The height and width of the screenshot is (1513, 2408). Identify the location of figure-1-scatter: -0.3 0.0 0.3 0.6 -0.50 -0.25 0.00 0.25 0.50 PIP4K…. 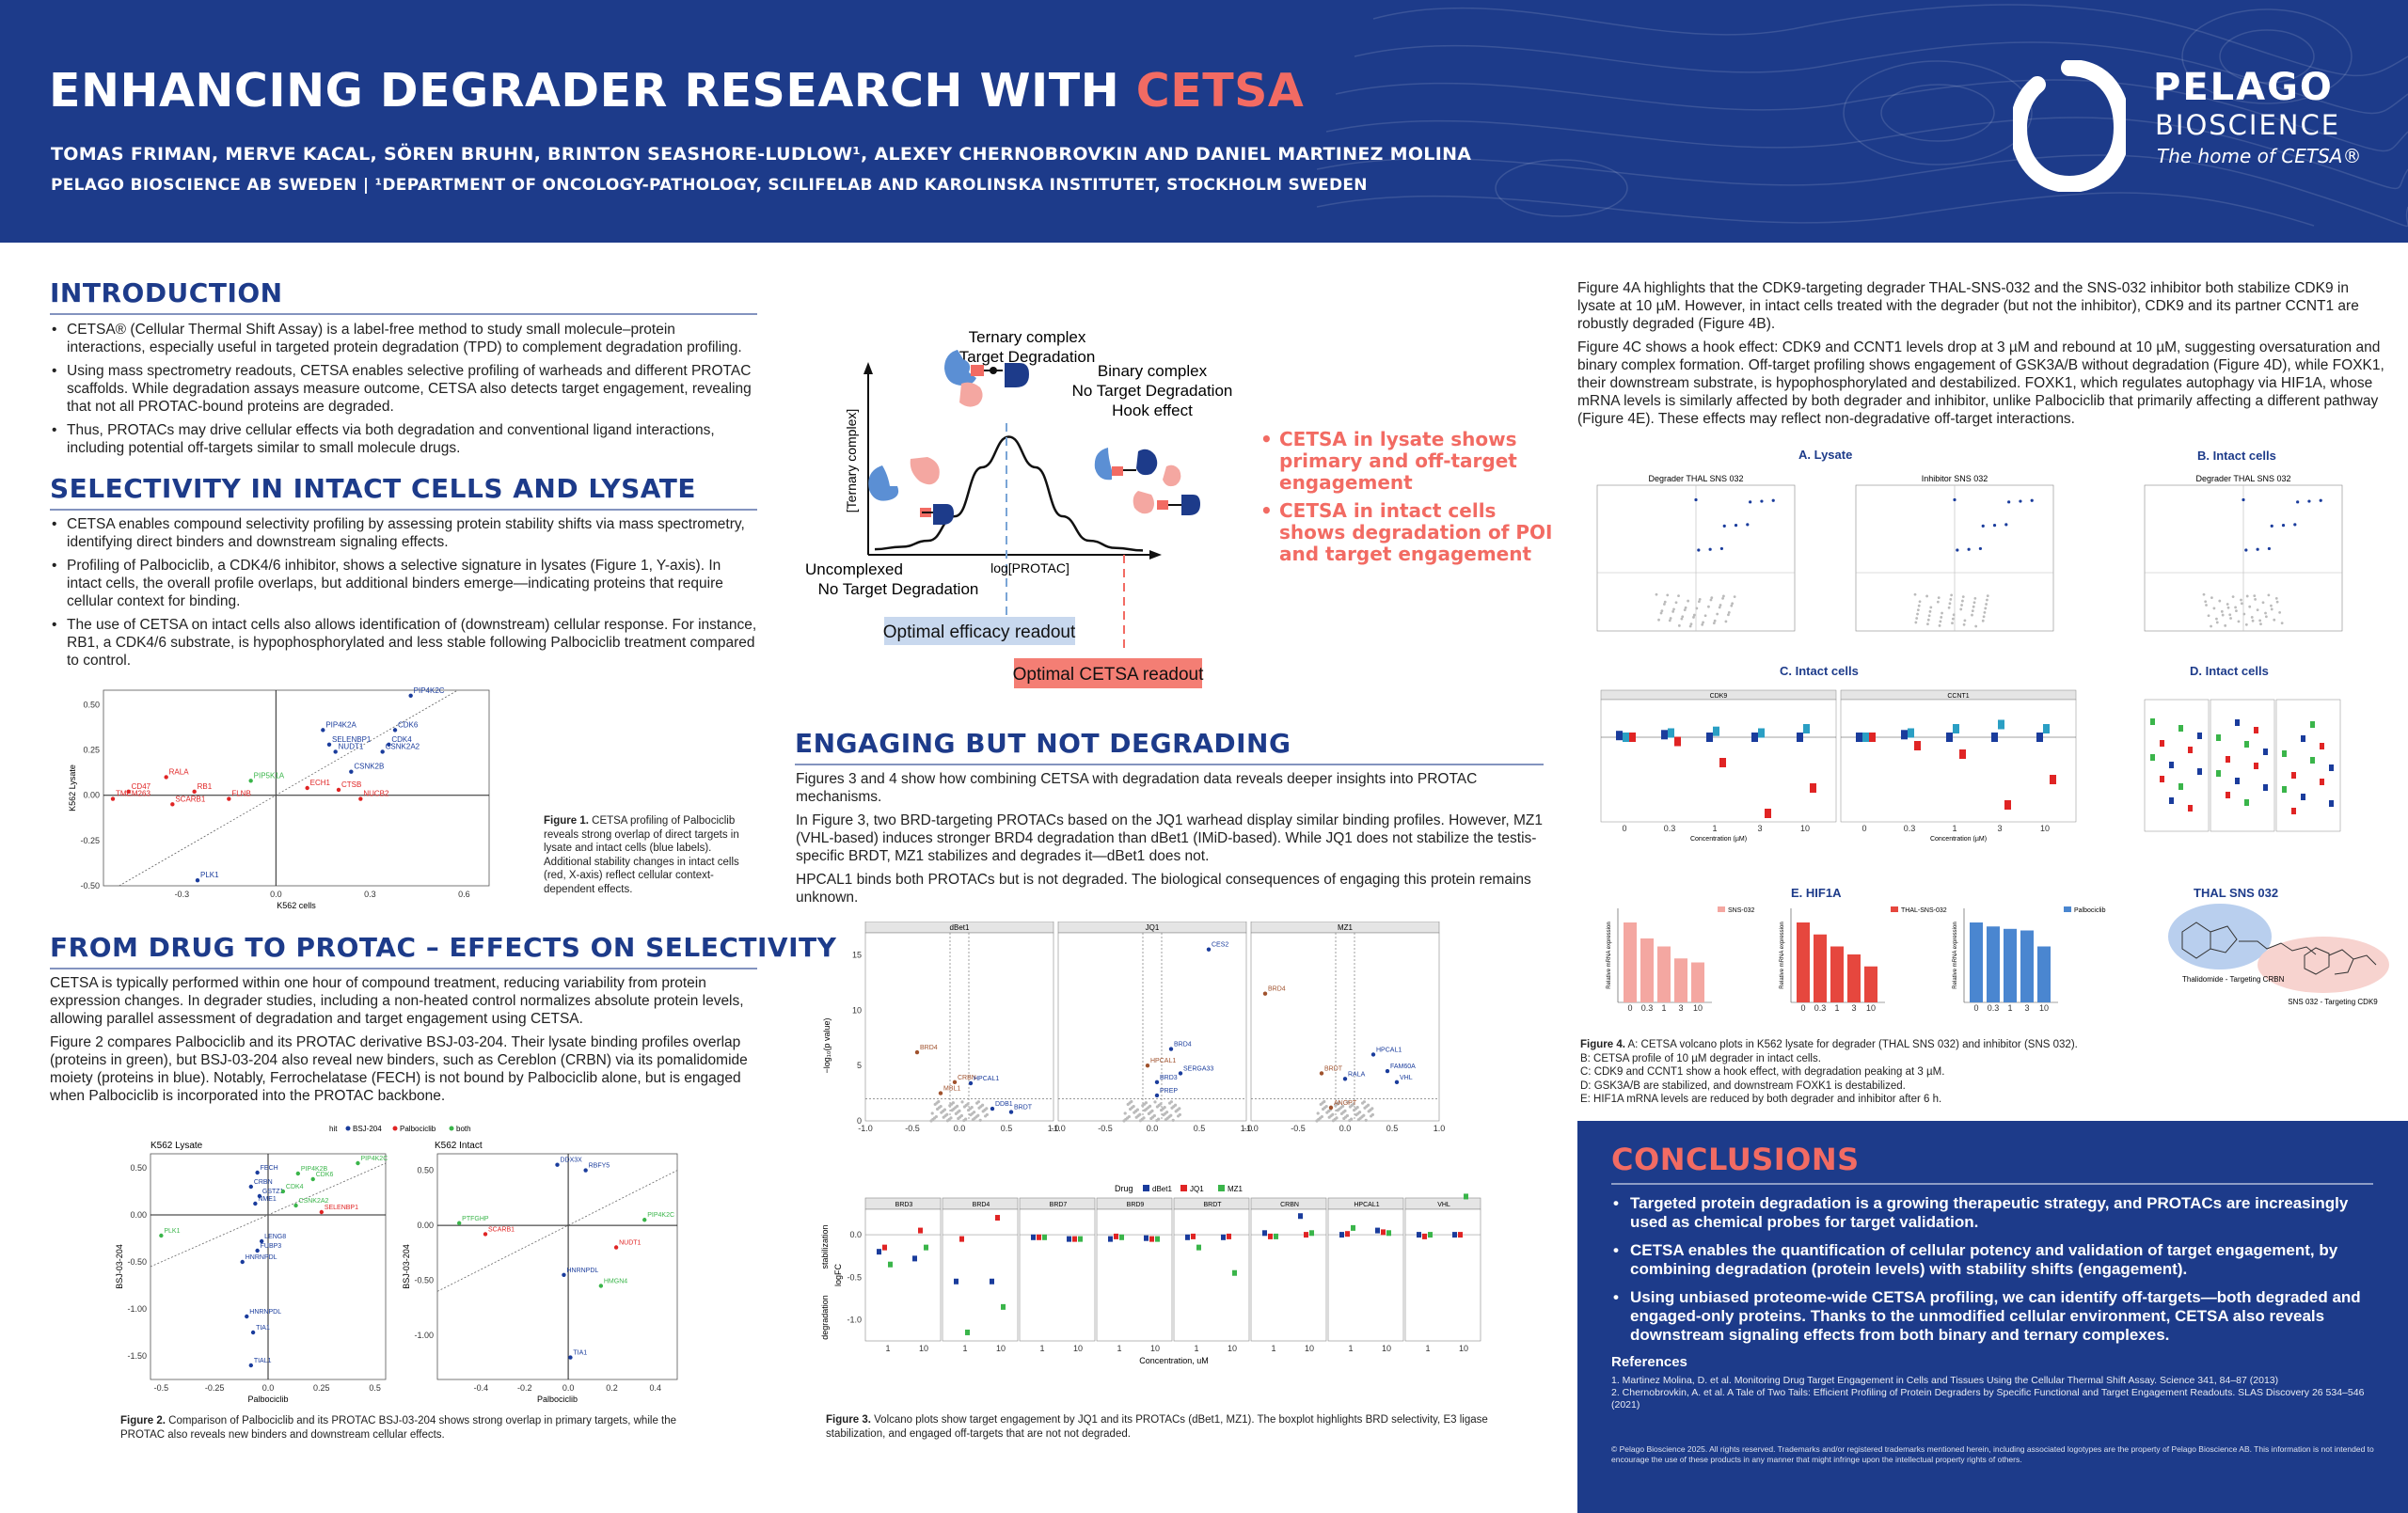
(279, 798).